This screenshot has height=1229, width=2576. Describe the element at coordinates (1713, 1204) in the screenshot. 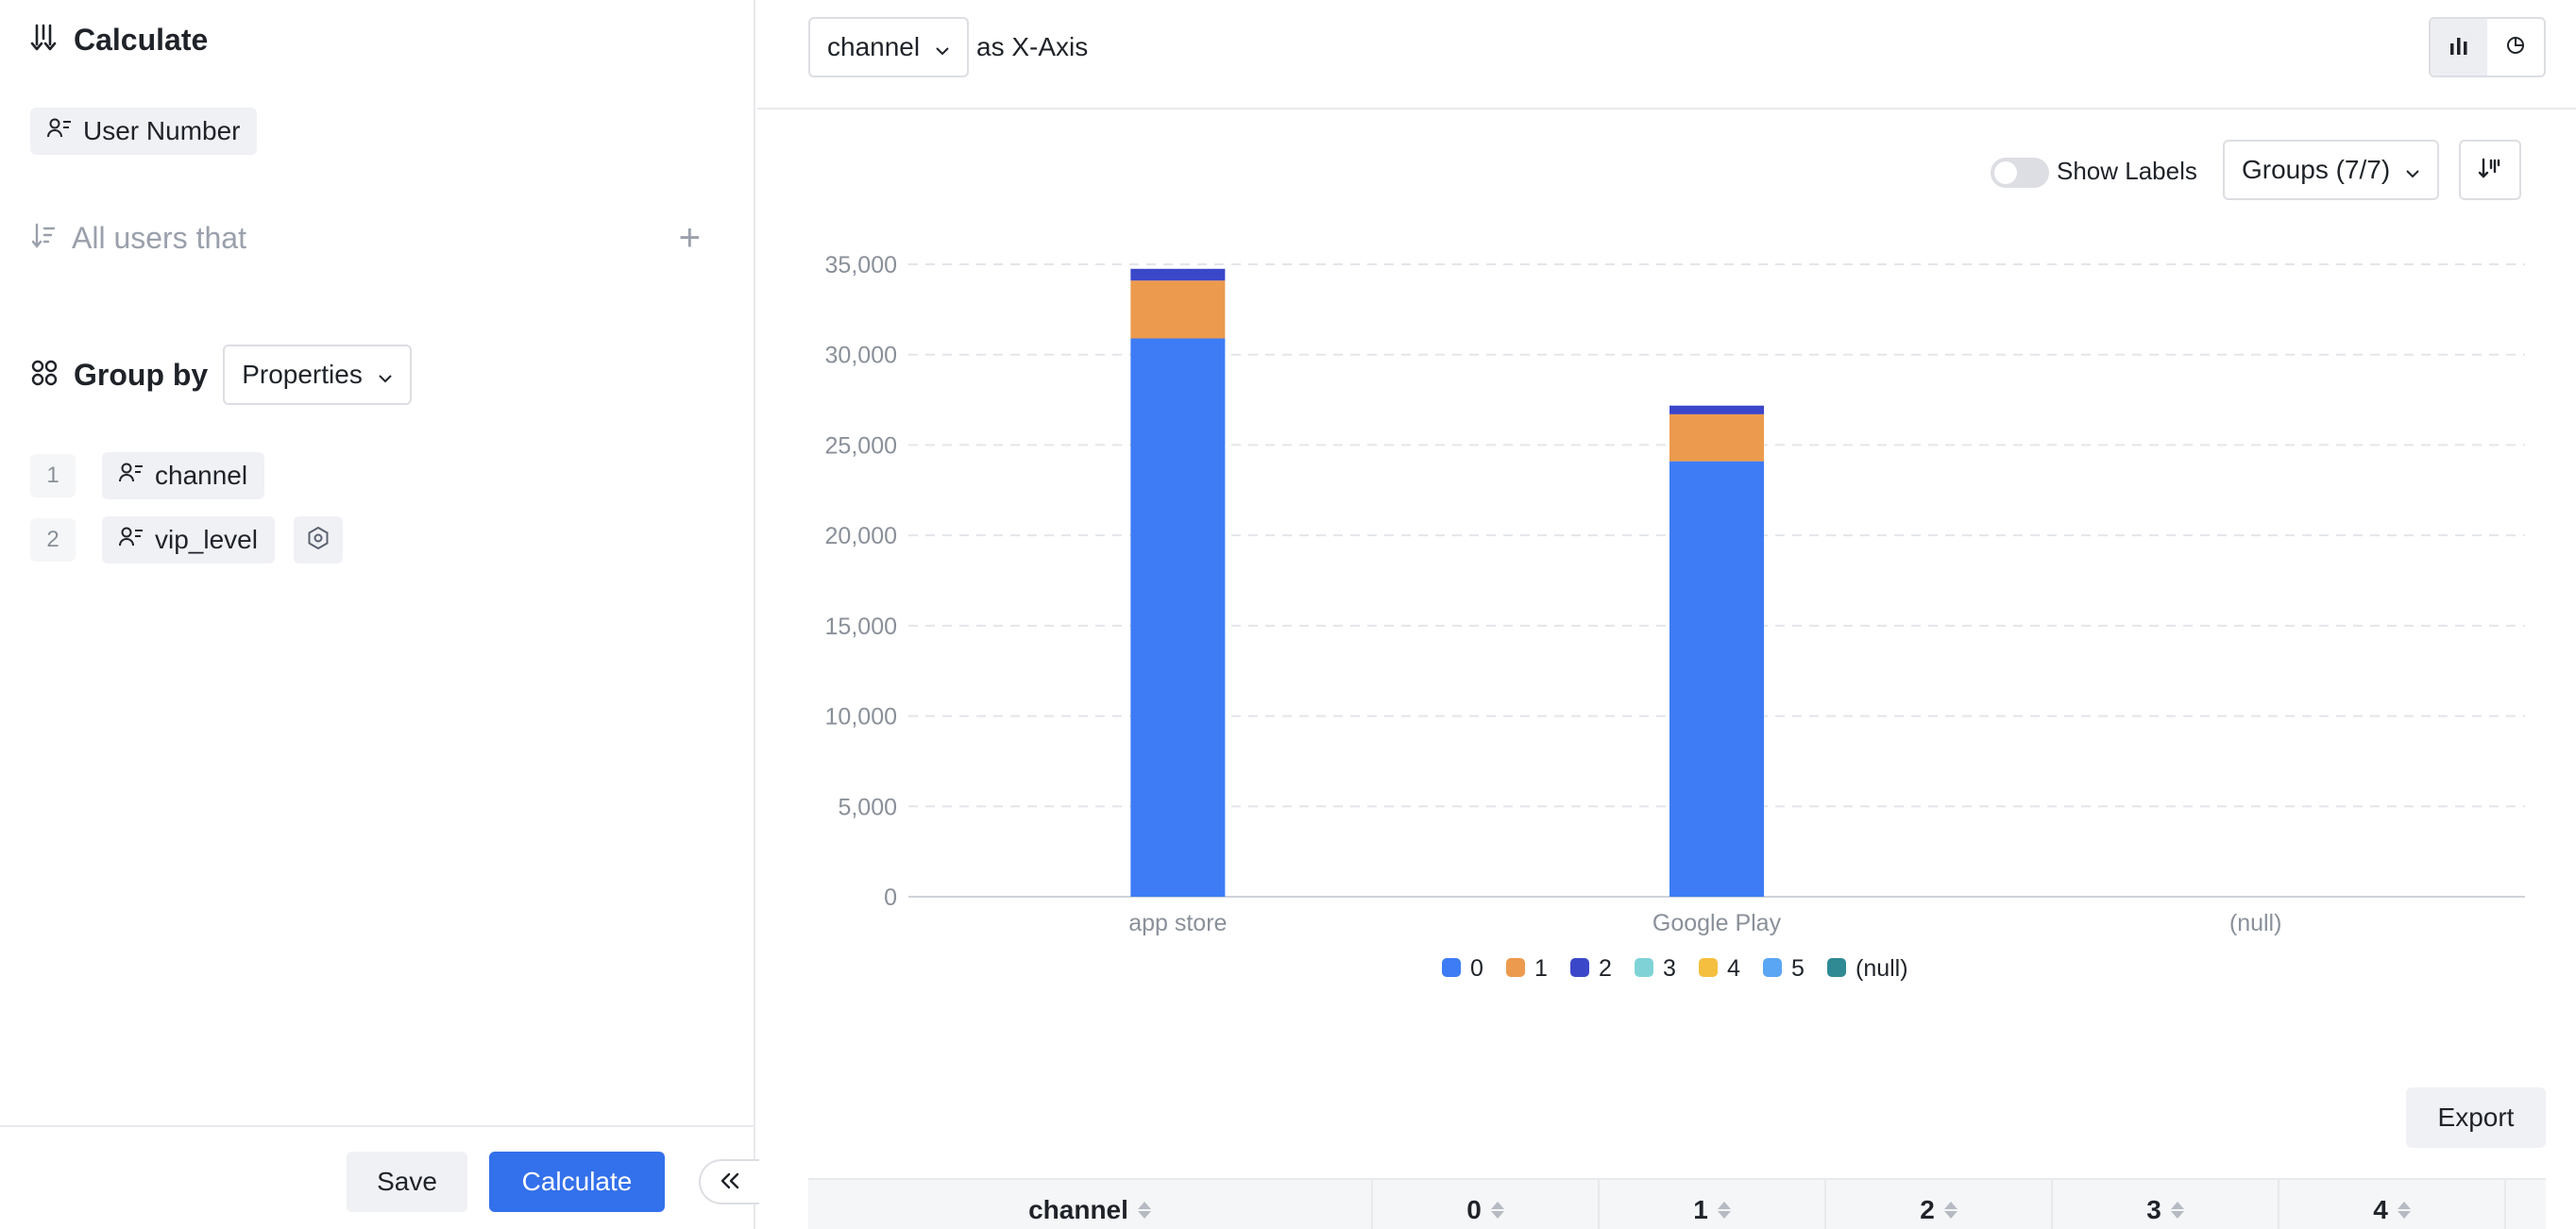

I see `column-header: 1` at that location.